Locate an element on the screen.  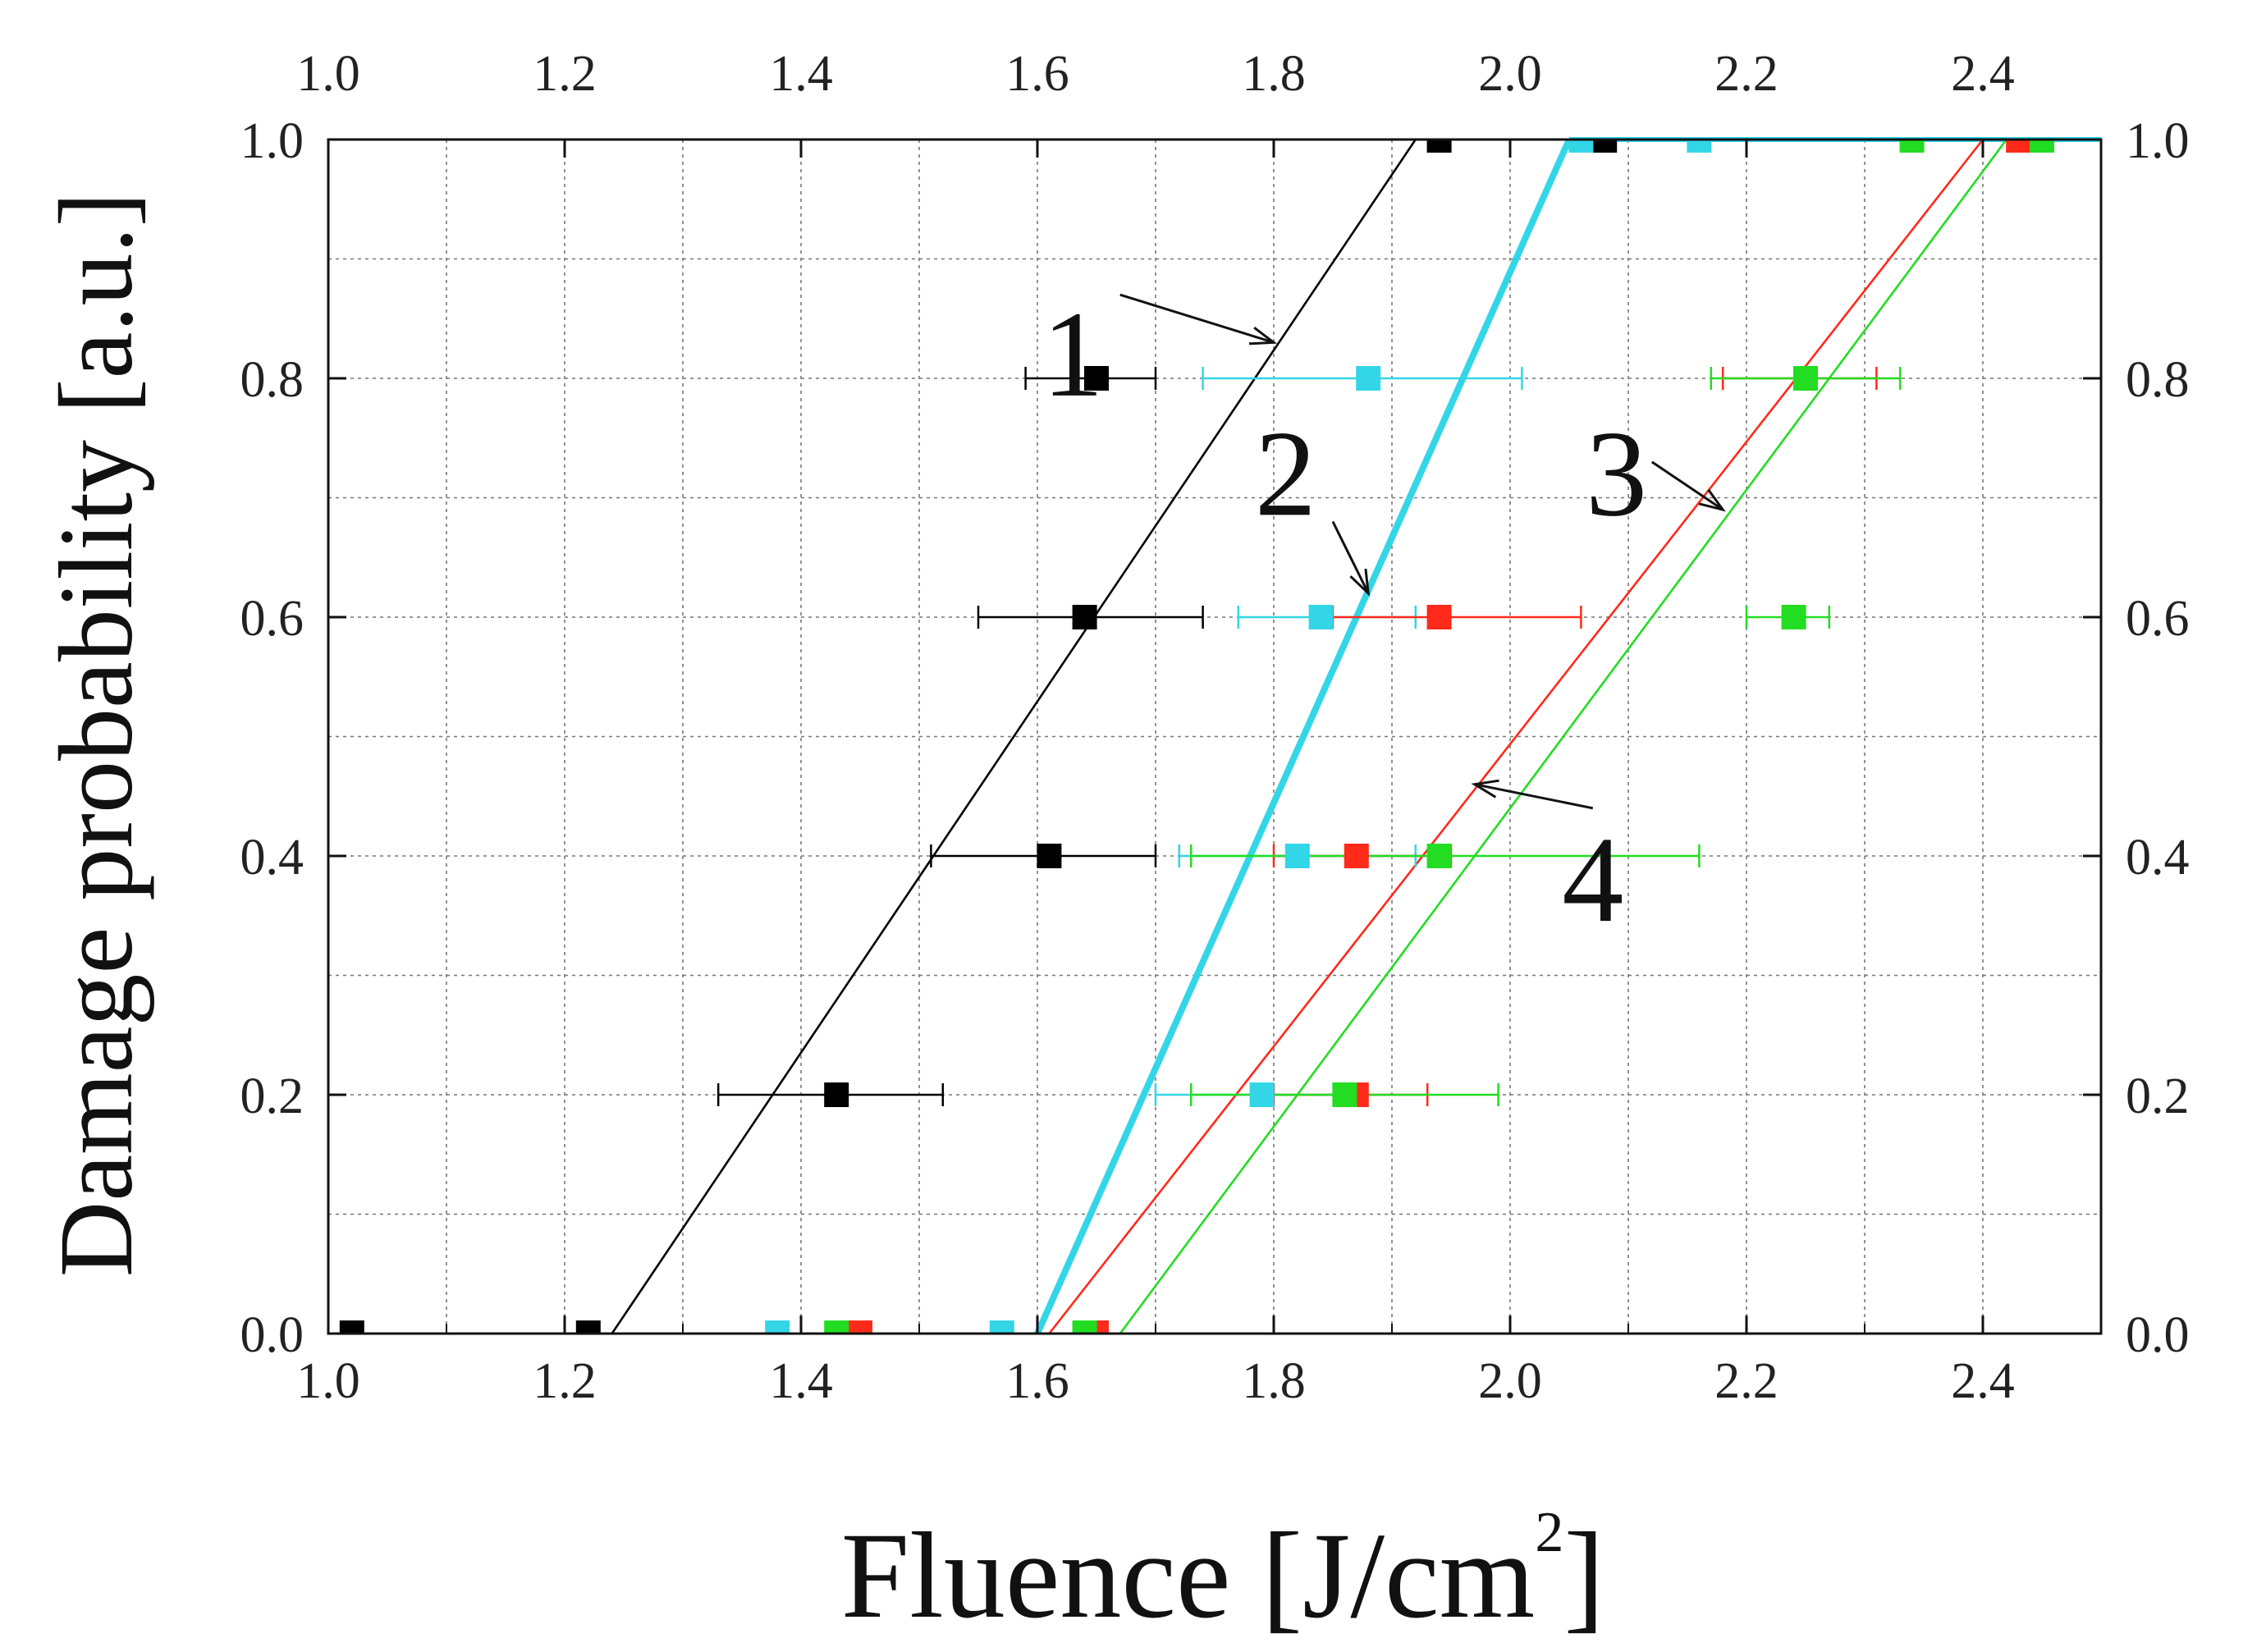
x-tick-label-top: 1.0 is located at coordinates (328, 74).